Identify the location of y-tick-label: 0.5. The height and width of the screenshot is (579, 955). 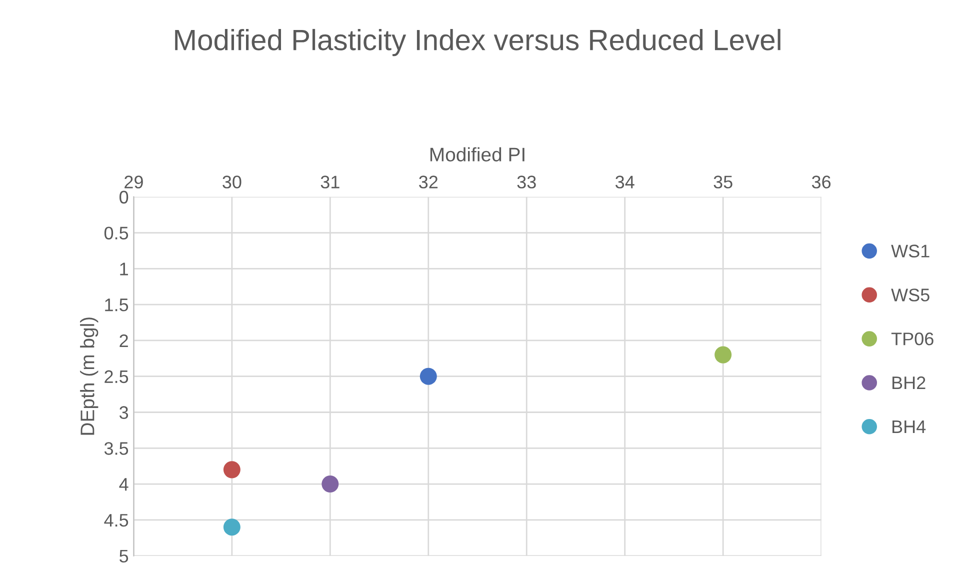
(116, 233).